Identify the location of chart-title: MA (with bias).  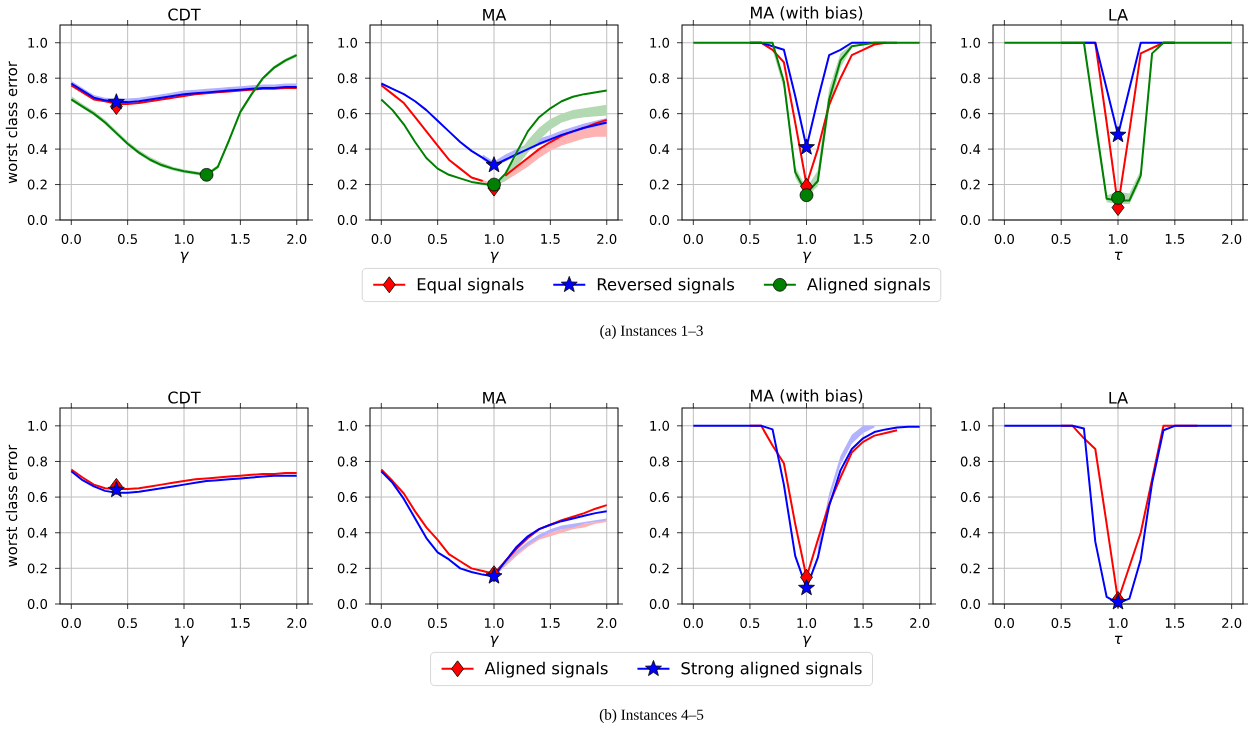
(807, 13).